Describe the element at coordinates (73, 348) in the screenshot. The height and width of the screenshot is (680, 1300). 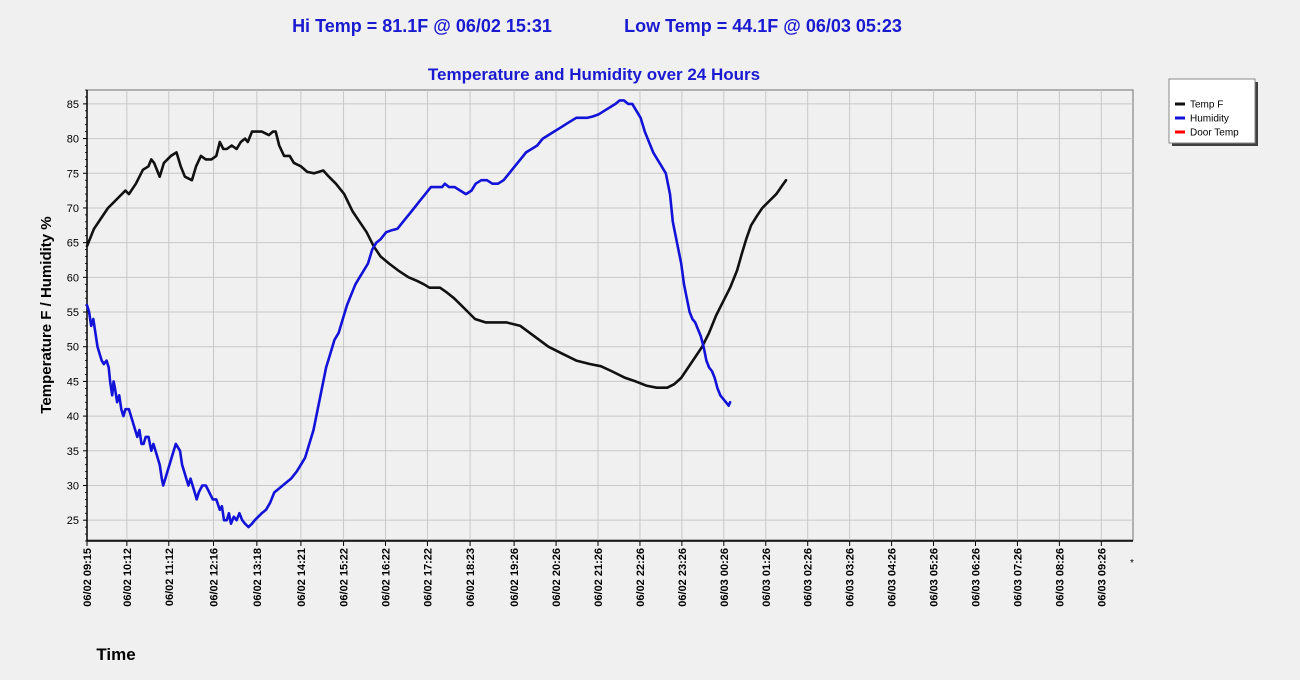
I see `y-tick-label: 50` at that location.